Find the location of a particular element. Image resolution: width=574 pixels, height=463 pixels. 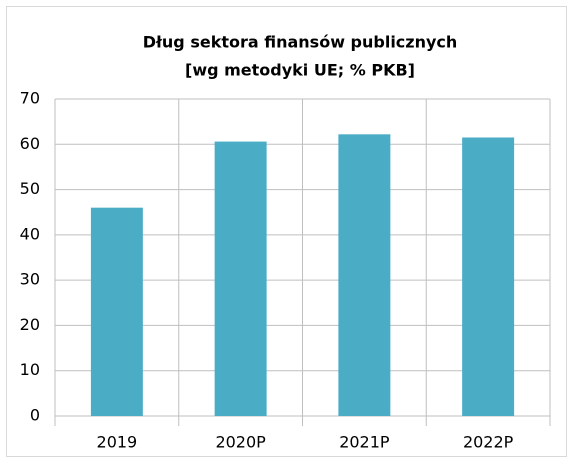

x-tick-label: 2019 is located at coordinates (117, 442).